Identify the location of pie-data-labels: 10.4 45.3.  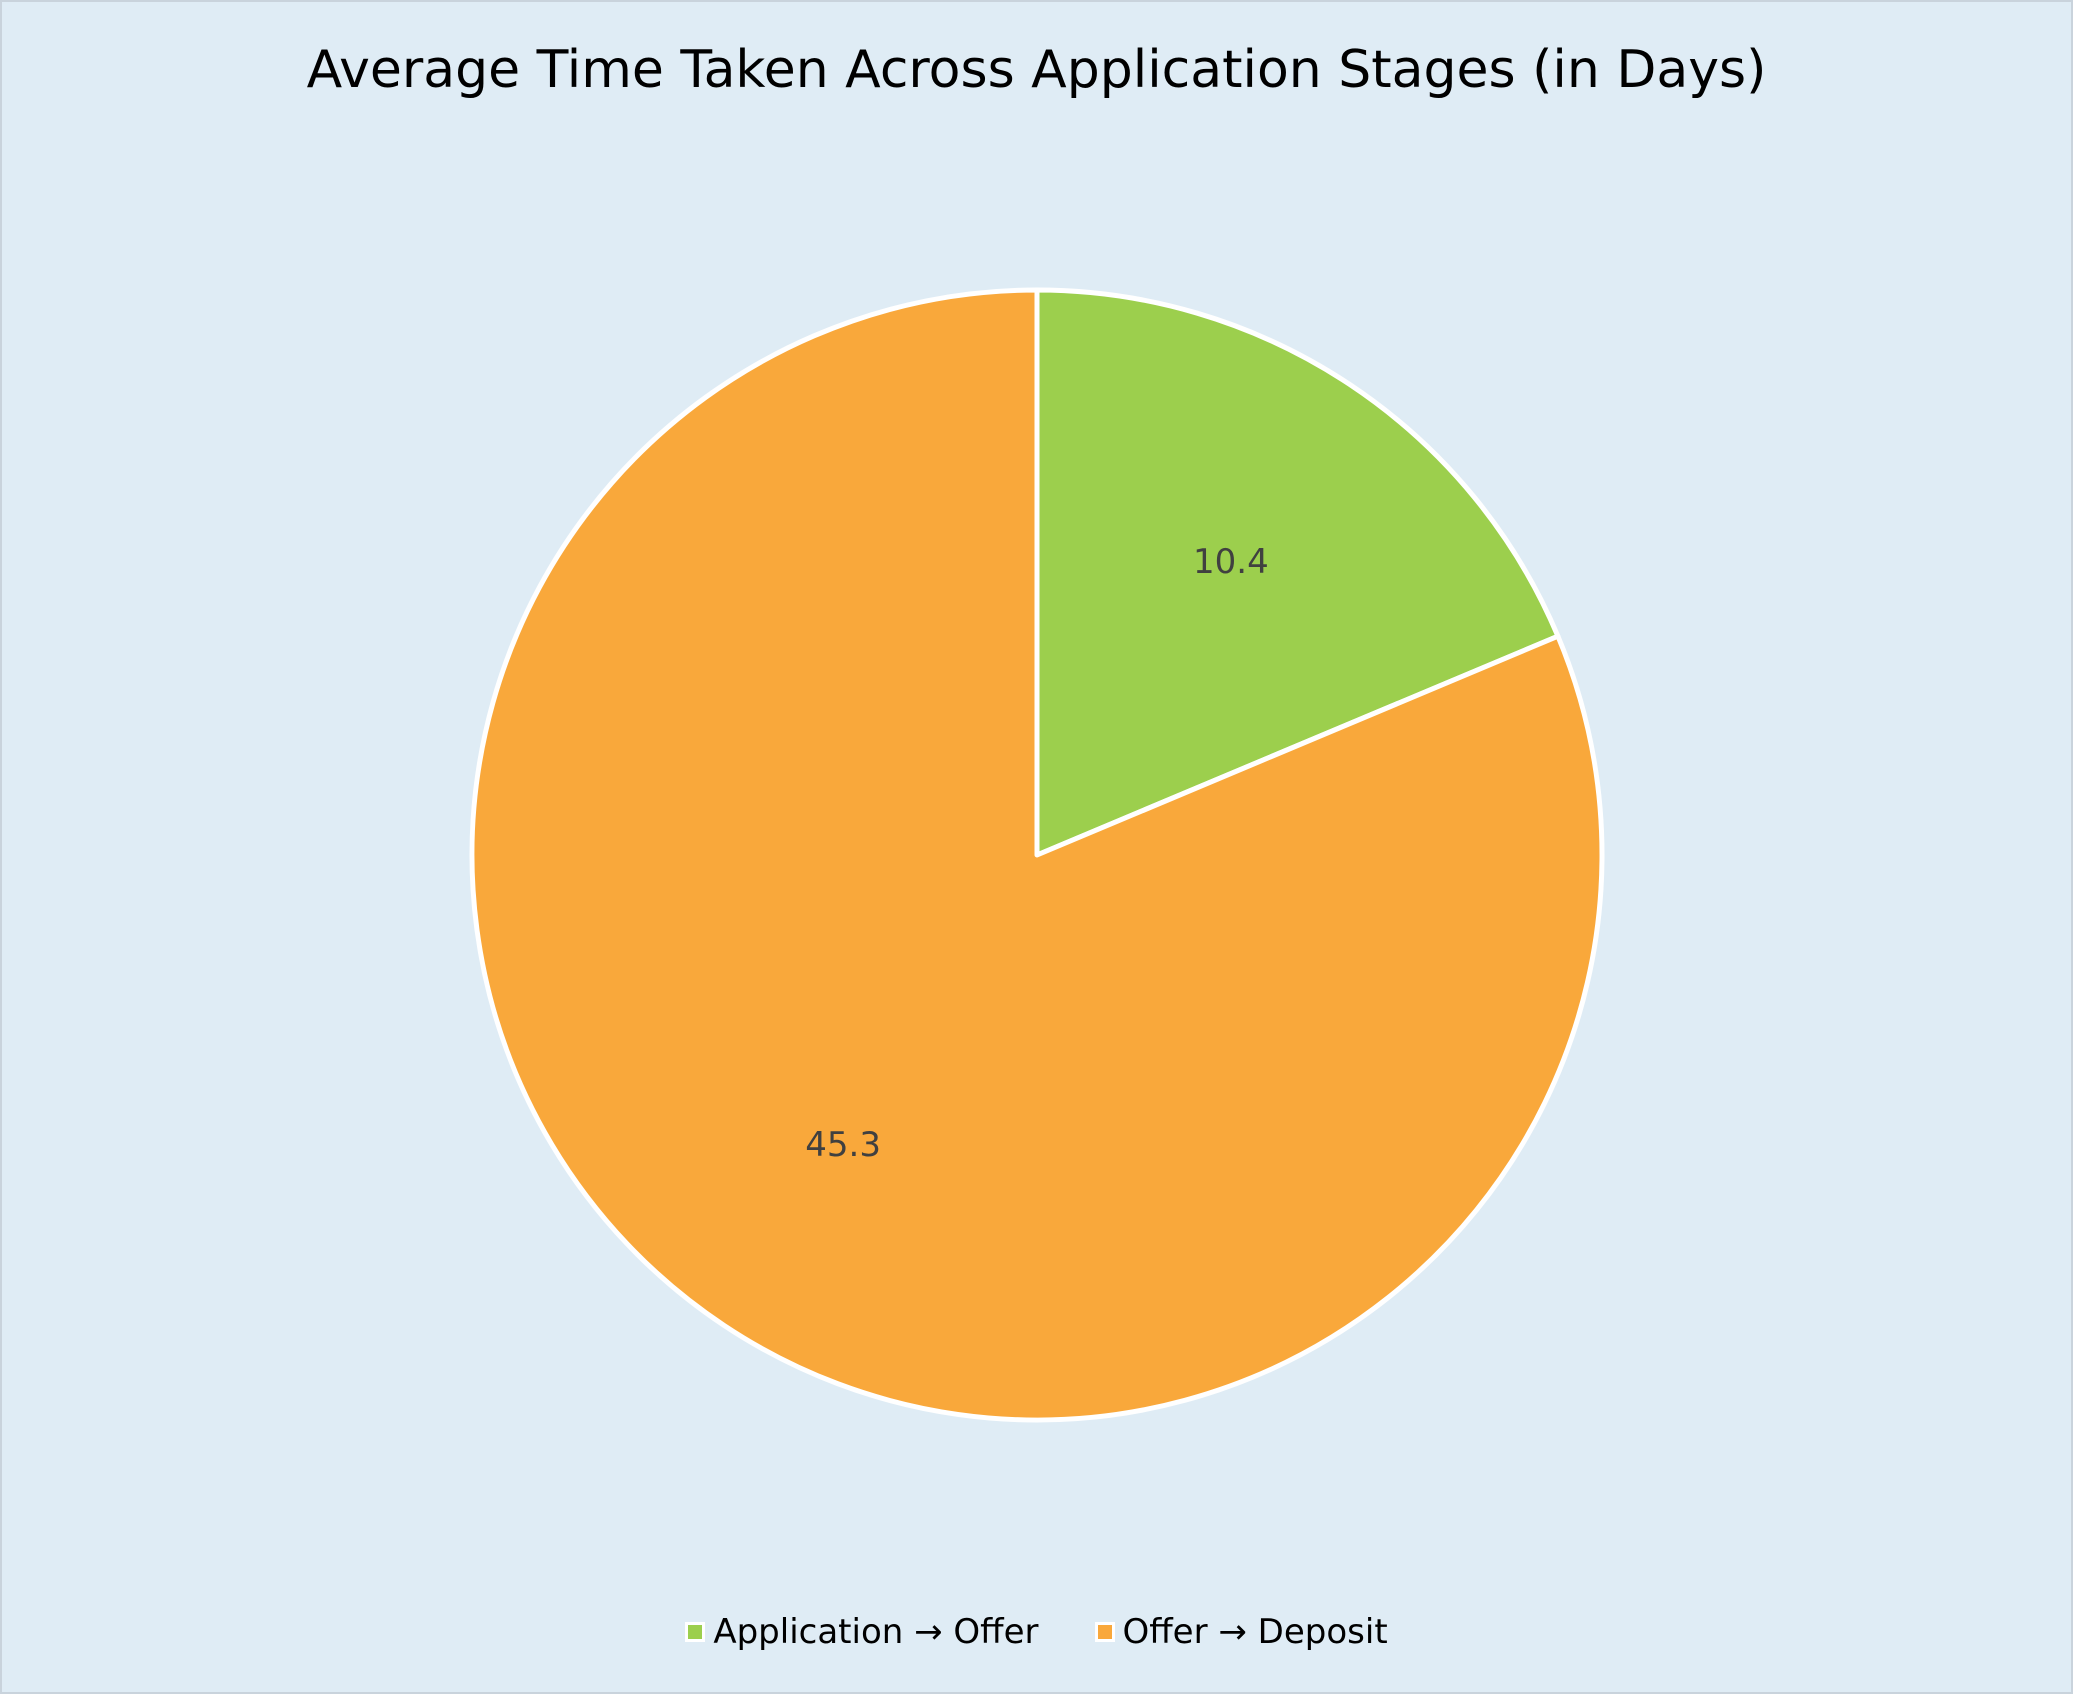
(1036, 853).